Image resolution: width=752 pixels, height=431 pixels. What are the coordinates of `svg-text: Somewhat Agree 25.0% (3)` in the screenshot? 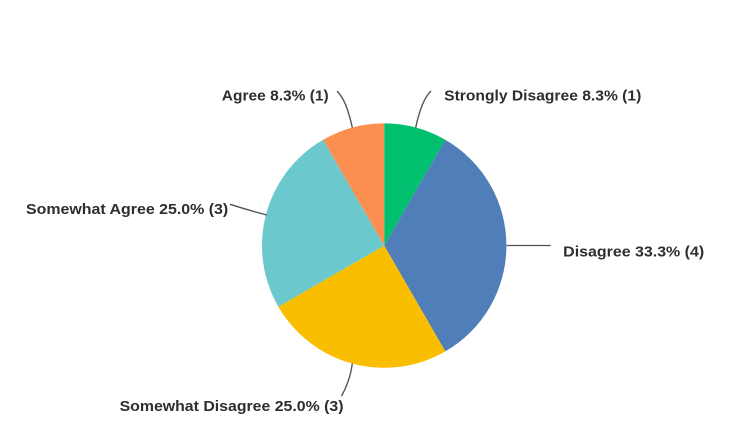 It's located at (127, 209).